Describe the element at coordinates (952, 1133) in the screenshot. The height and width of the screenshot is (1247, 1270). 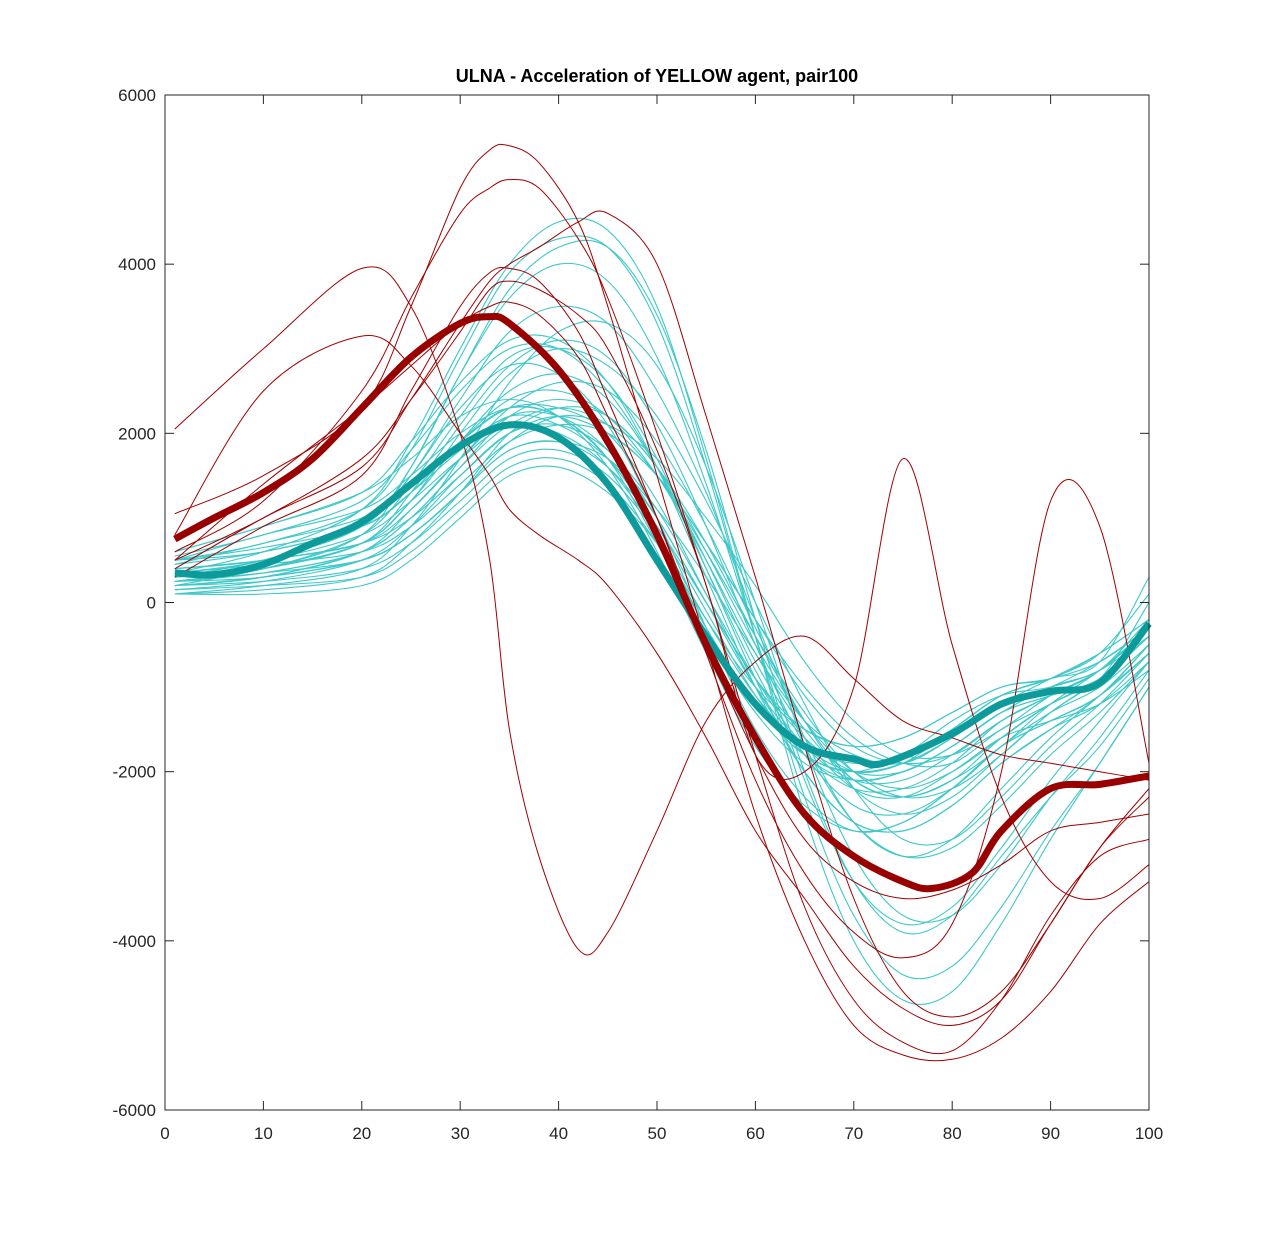
I see `x-tick-label: 80` at that location.